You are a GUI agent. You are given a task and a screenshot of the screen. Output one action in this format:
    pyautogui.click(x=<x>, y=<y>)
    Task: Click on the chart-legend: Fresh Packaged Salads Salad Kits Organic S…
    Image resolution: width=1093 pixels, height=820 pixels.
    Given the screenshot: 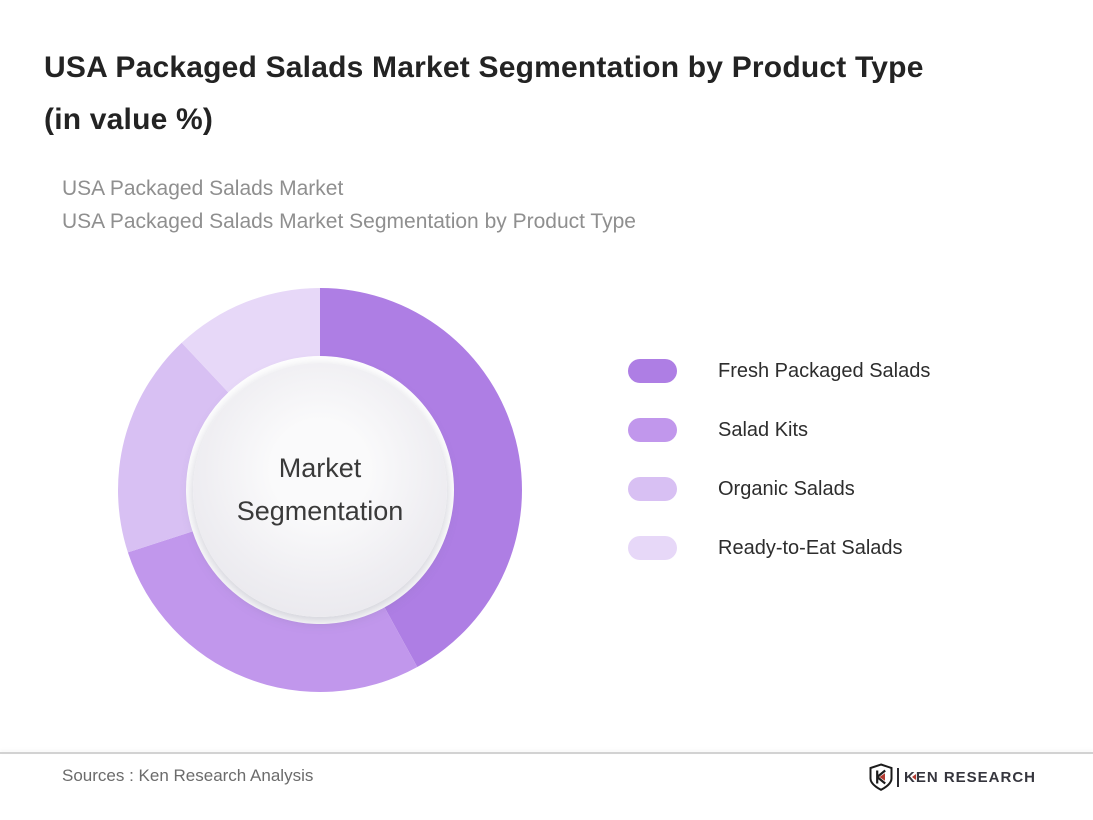 What is the action you would take?
    pyautogui.click(x=779, y=459)
    